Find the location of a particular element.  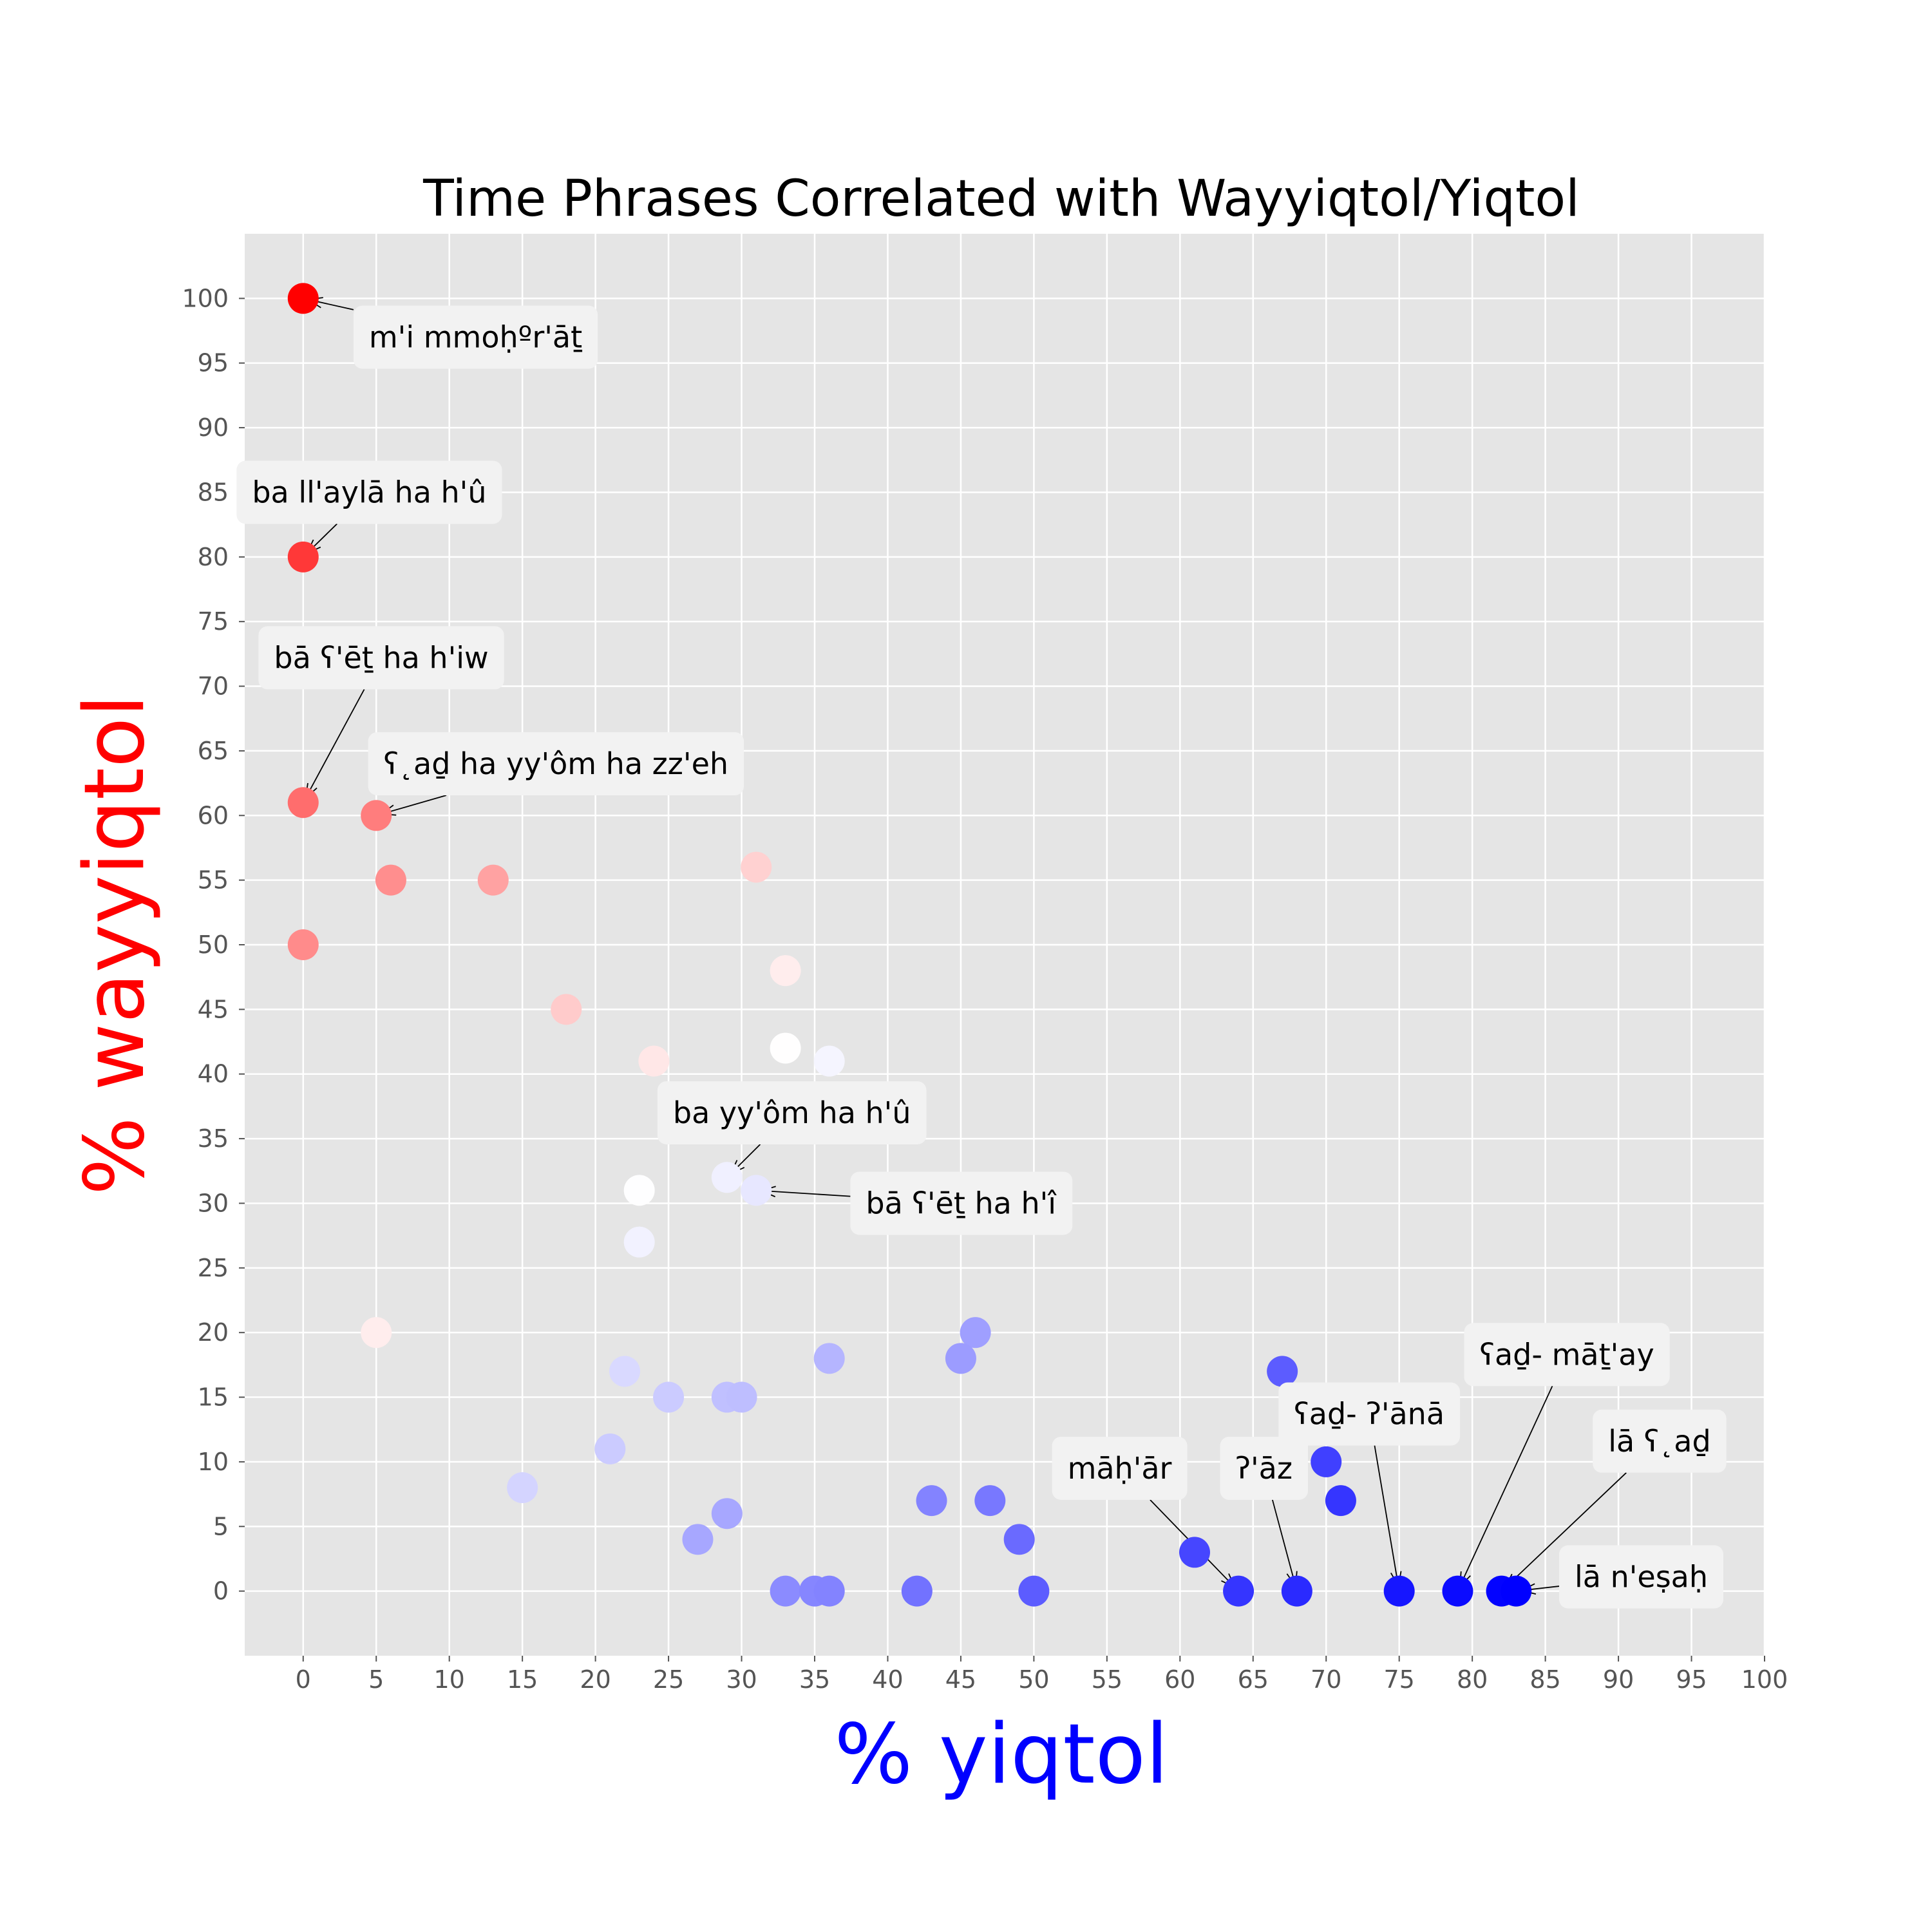

y-tick-label: 20 is located at coordinates (214, 1333).